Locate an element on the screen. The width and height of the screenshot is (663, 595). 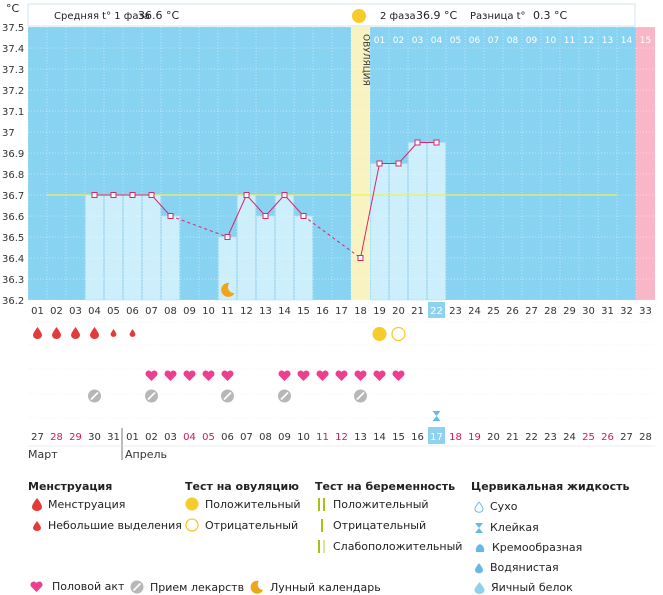
date-label: 10 is located at coordinates (303, 437).